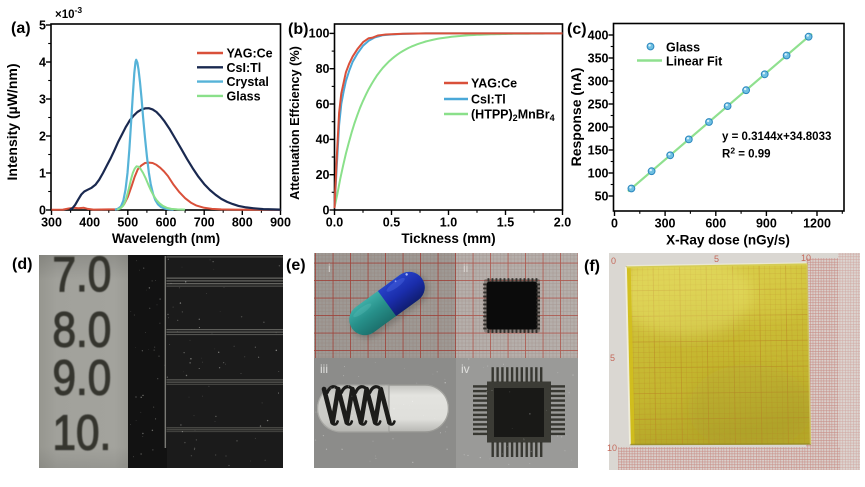 The image size is (865, 487). Describe the element at coordinates (42, 136) in the screenshot. I see `svg-text: 2` at that location.